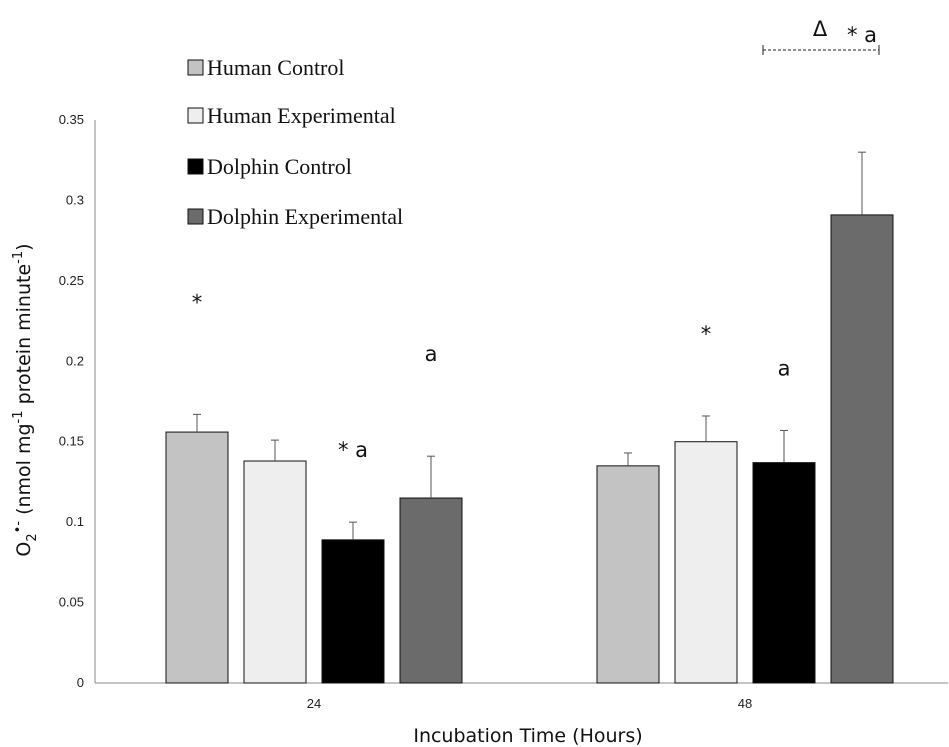 This screenshot has width=949, height=747. Describe the element at coordinates (529, 703) in the screenshot. I see `x-tick-labels: 24 48` at that location.